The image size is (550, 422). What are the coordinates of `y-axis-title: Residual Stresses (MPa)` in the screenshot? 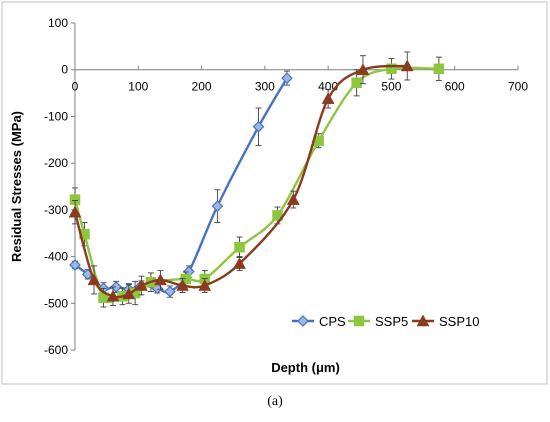 It's located at (16, 186).